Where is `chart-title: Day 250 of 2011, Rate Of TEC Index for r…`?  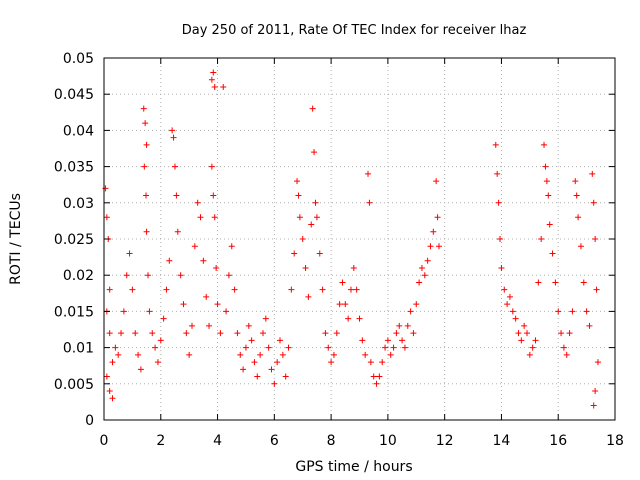
chart-title: Day 250 of 2011, Rate Of TEC Index for r… is located at coordinates (354, 30).